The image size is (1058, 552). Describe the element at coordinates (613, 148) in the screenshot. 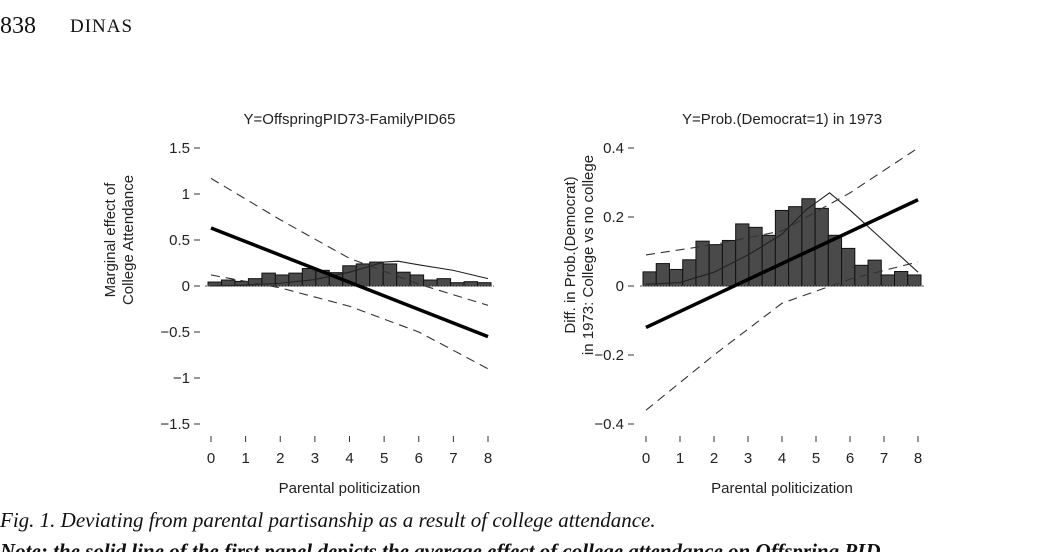

I see `y-tick-label: 0.4` at that location.